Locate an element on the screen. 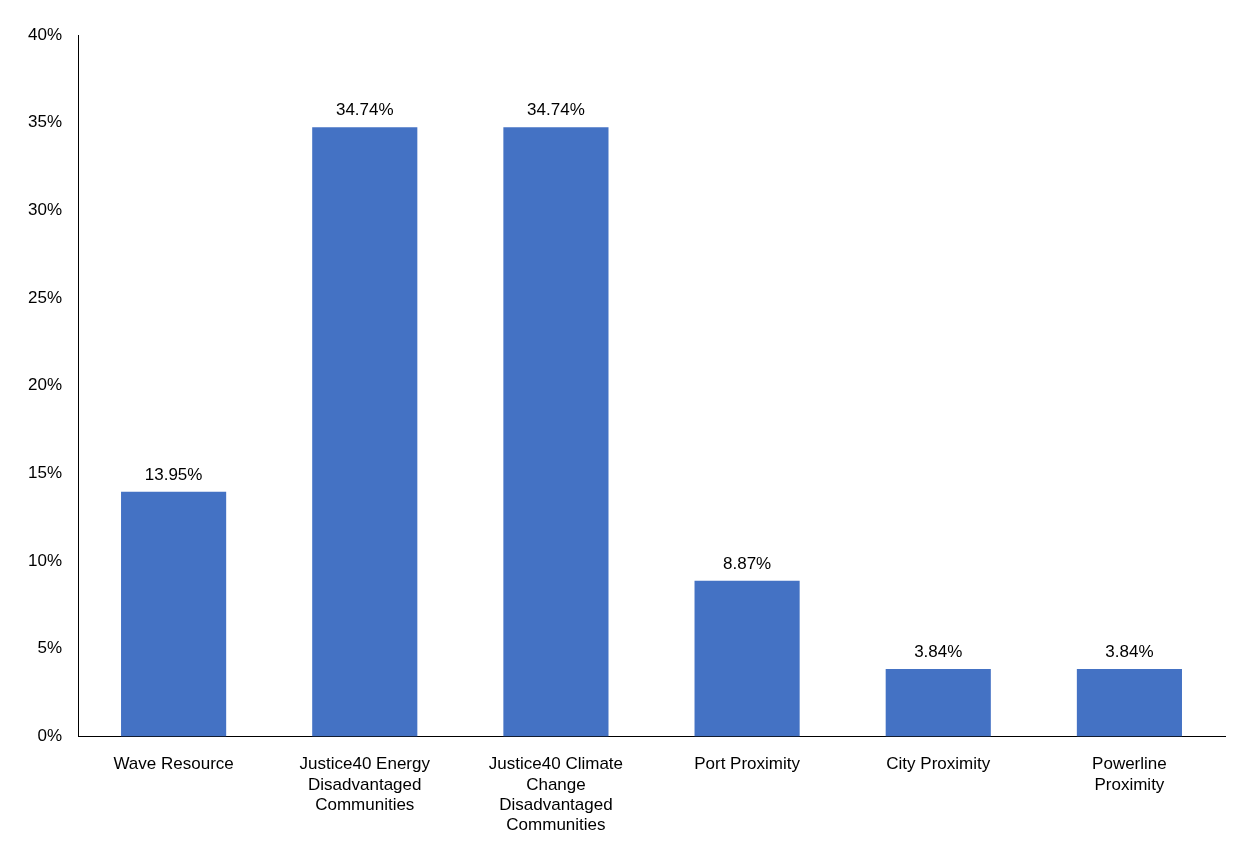  y-tick-label: 20% is located at coordinates (45, 385).